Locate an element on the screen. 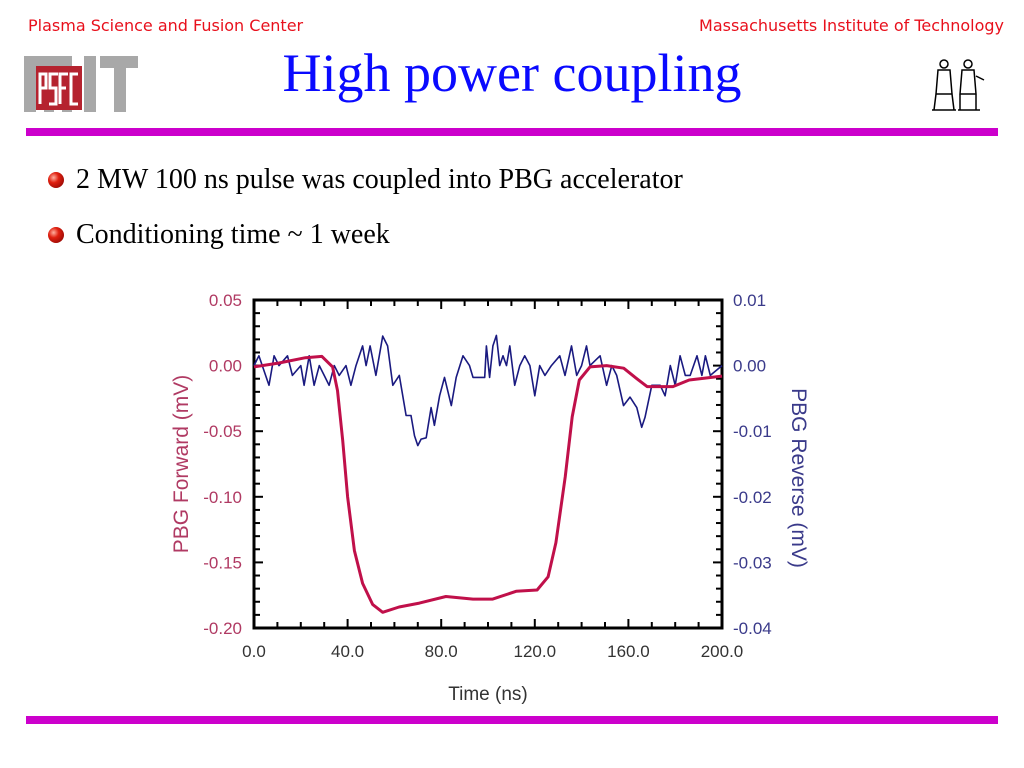  x-tick-label: 80.0 is located at coordinates (441, 651).